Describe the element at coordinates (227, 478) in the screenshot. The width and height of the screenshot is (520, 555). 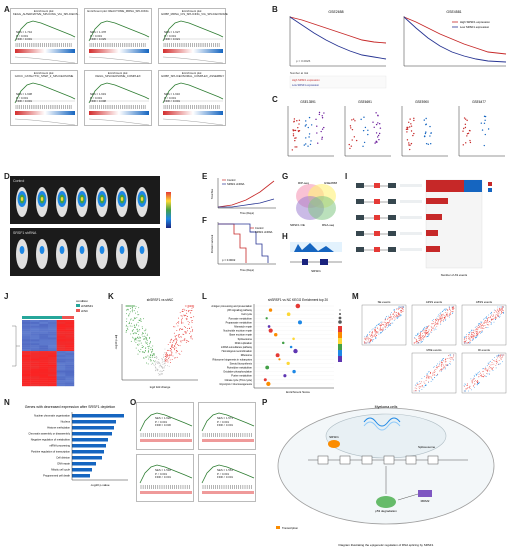
I see `gsea-plot-o: NES = 1.561 P < 0.001 FDR < 0.001` at that location.